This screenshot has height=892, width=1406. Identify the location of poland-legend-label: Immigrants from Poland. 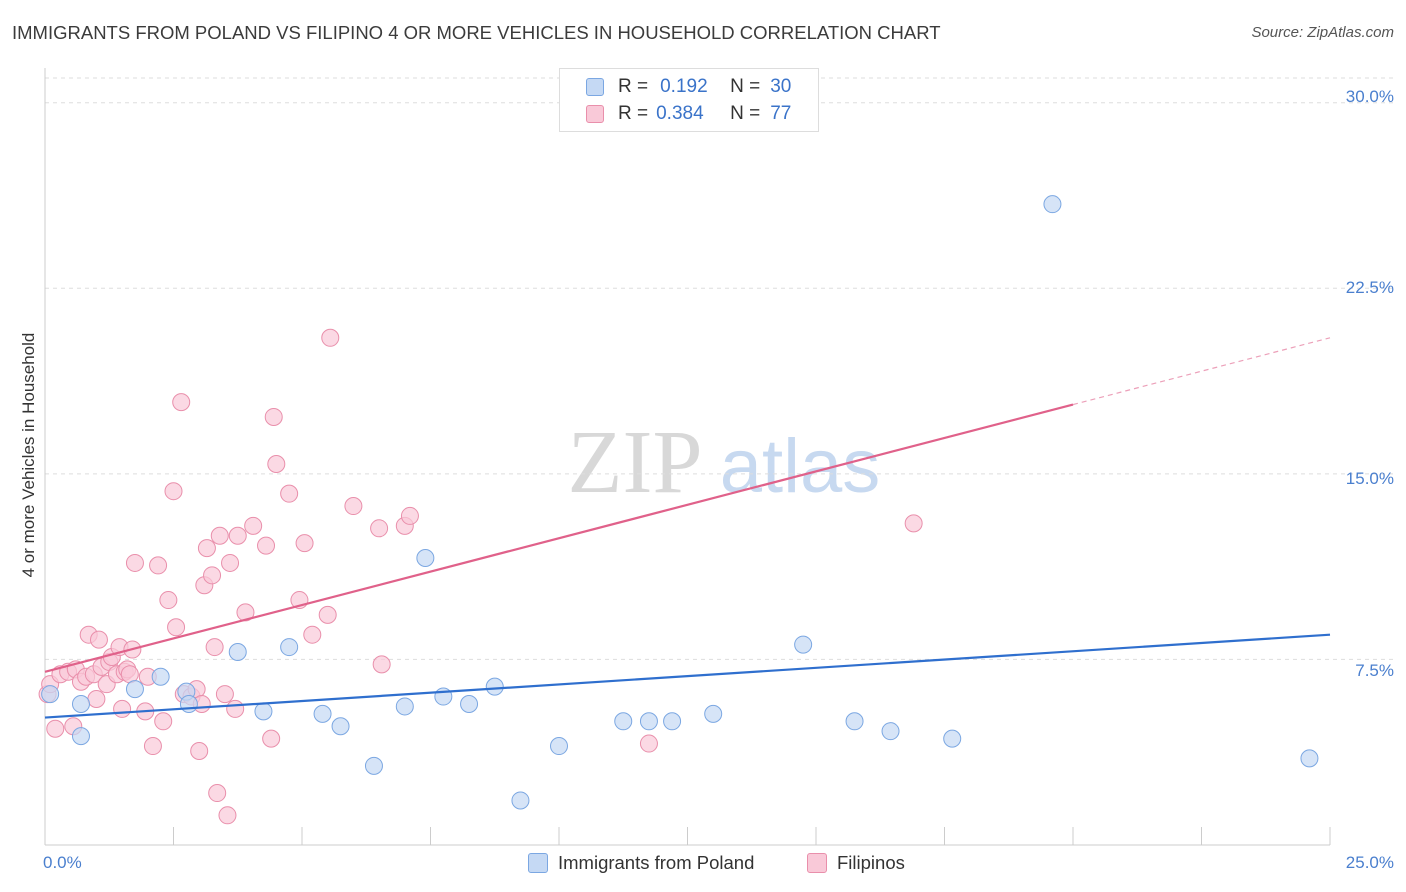
(656, 862).